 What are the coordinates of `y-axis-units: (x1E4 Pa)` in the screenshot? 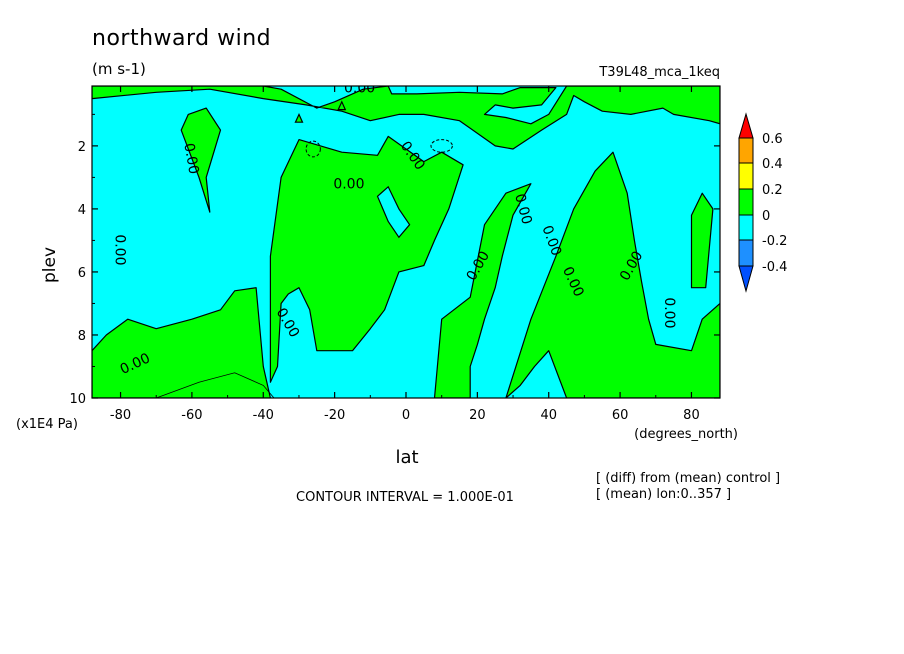 It's located at (47, 424).